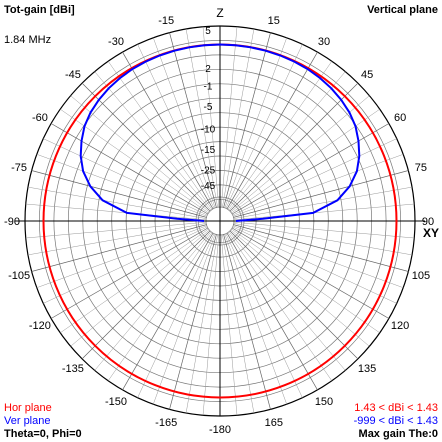  What do you see at coordinates (400, 118) in the screenshot?
I see `angle-label: 60` at bounding box center [400, 118].